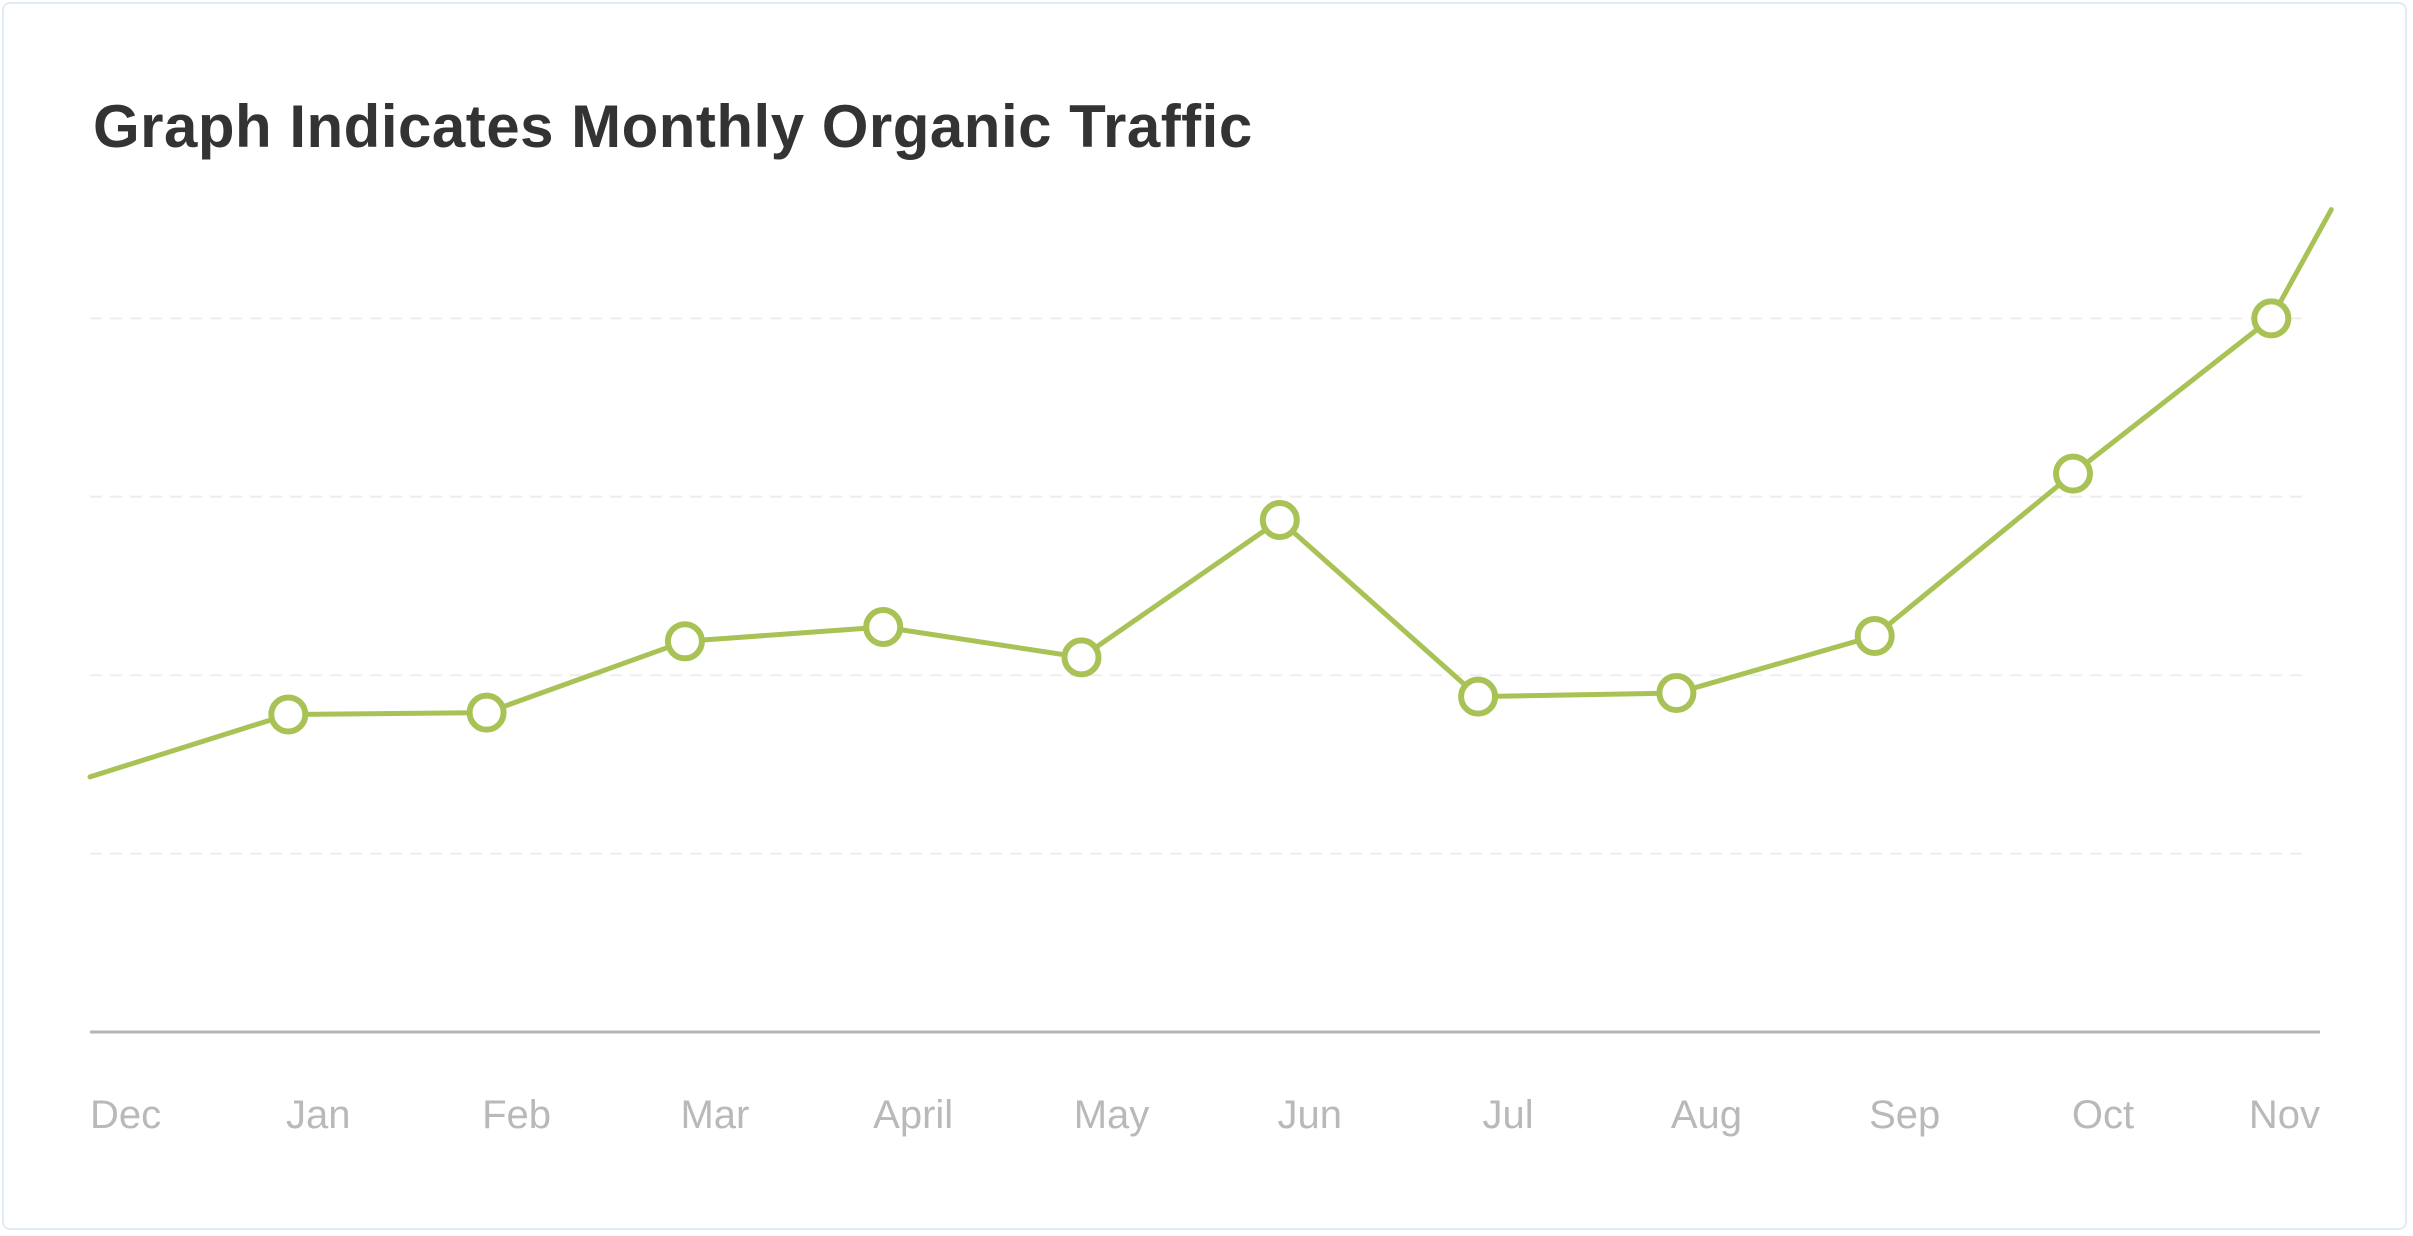  Describe the element at coordinates (2103, 1115) in the screenshot. I see `x-tick-label-oct: Oct` at that location.